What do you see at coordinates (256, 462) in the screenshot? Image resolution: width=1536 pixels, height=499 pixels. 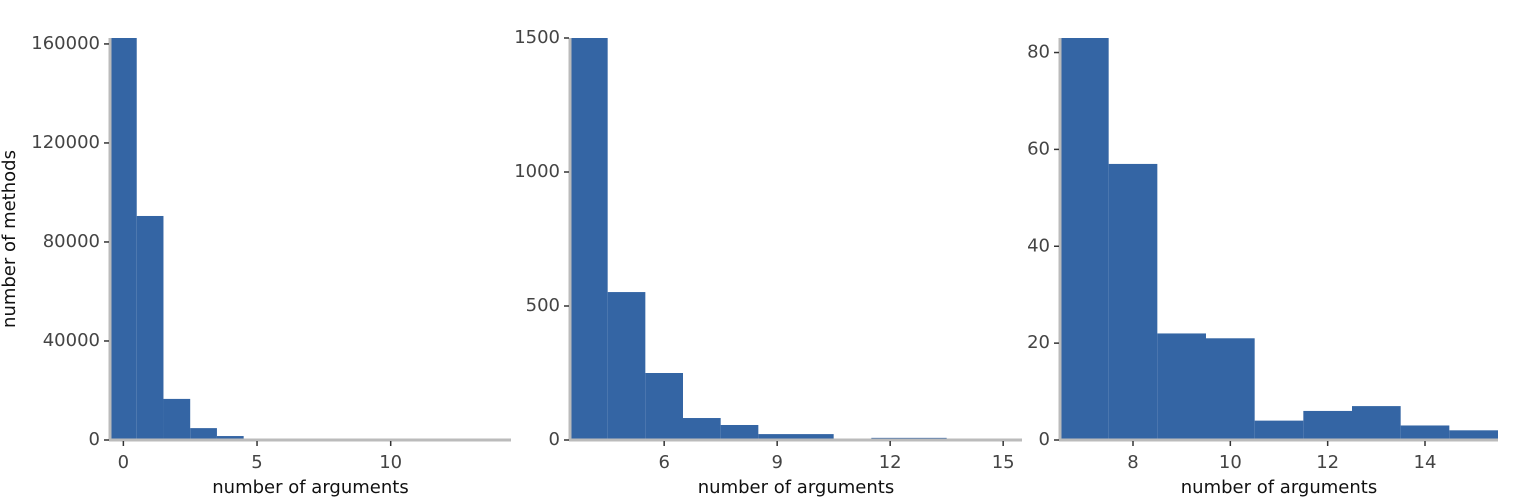 I see `x-tick-label: 5` at bounding box center [256, 462].